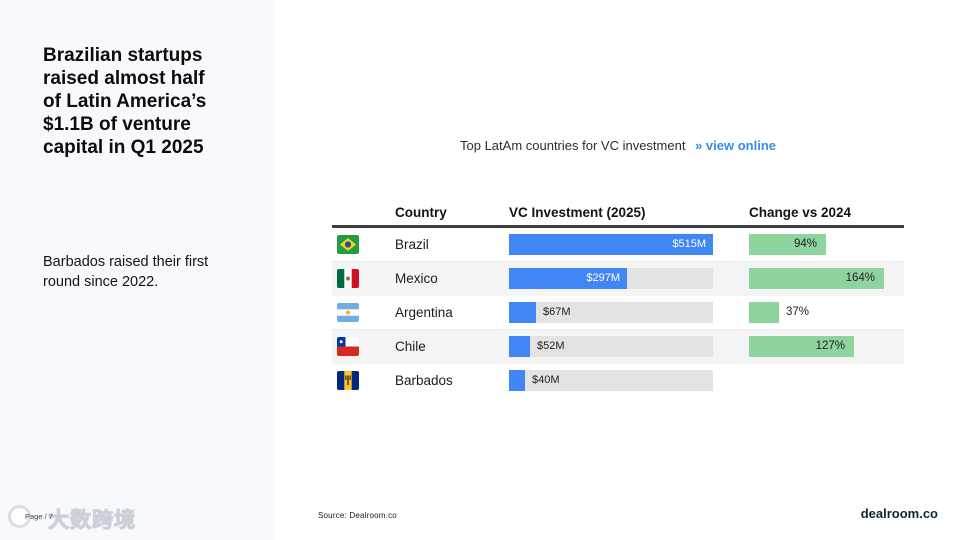 The height and width of the screenshot is (540, 960). I want to click on investment-value-label: $67M, so click(557, 312).